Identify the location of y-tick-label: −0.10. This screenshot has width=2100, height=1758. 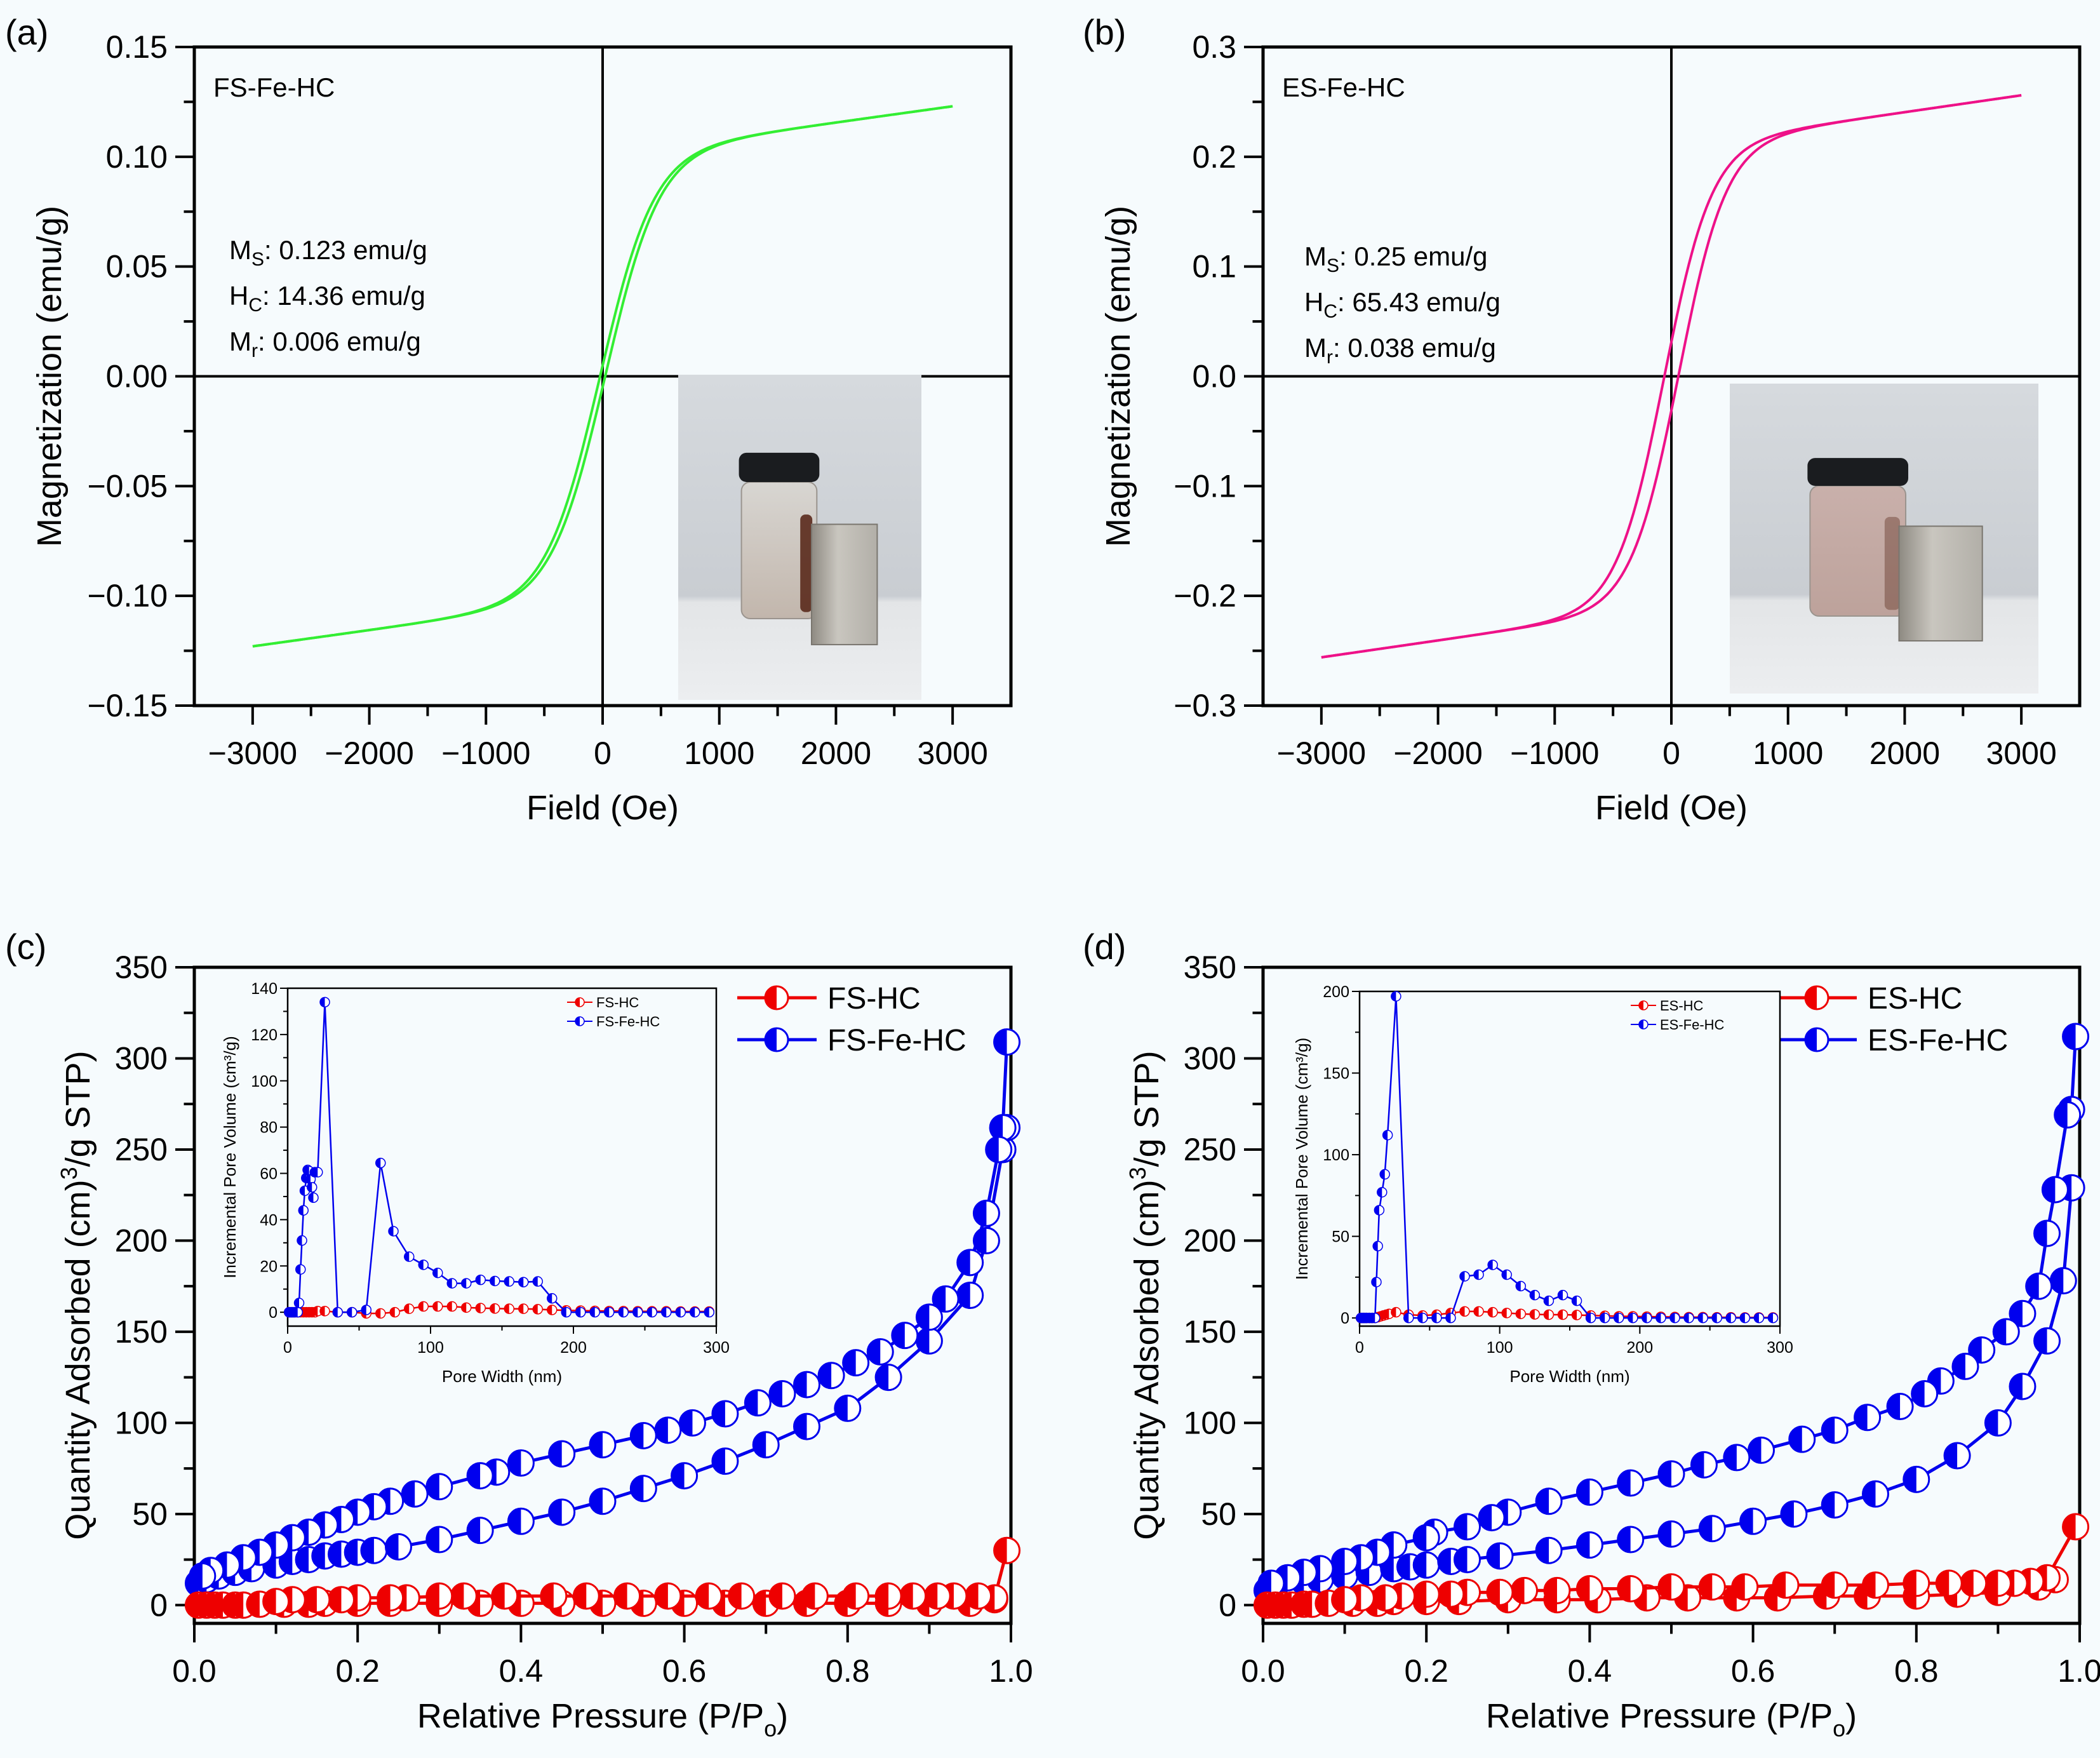
(128, 596).